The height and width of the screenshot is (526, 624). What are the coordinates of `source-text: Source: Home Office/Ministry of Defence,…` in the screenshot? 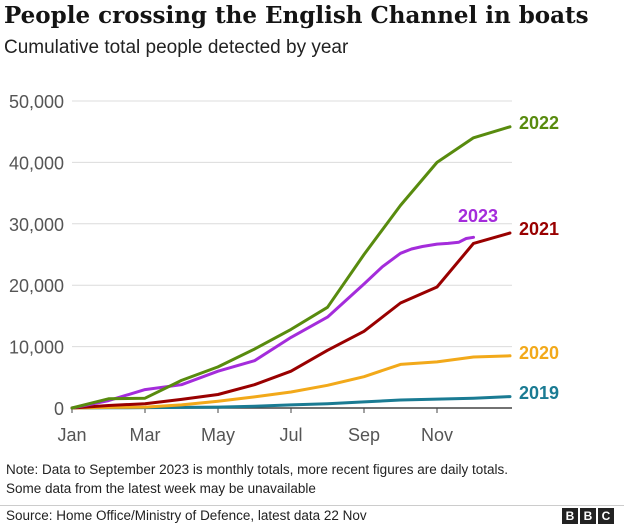 It's located at (186, 515).